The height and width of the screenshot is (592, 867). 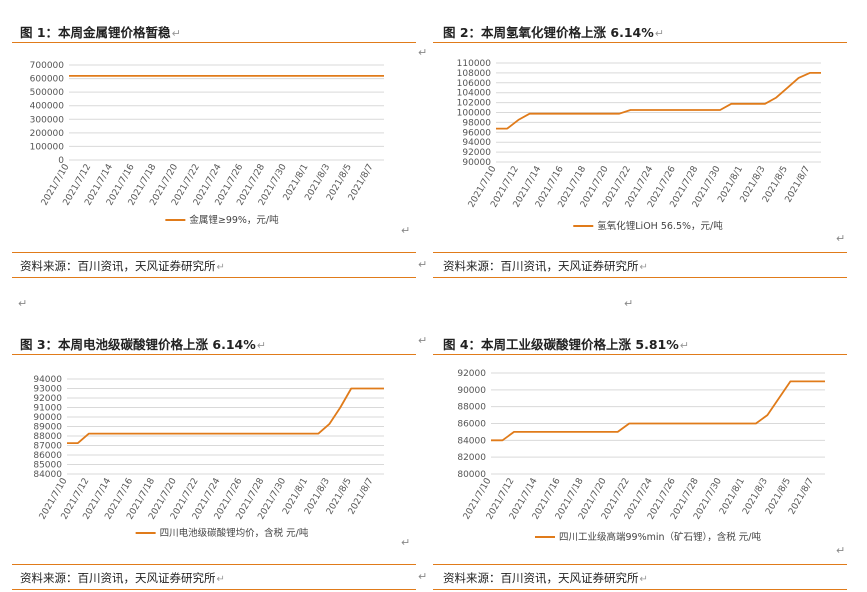 I want to click on figure-3-source: 资料来源：百川资讯，天风证券研究所↵, so click(x=122, y=578).